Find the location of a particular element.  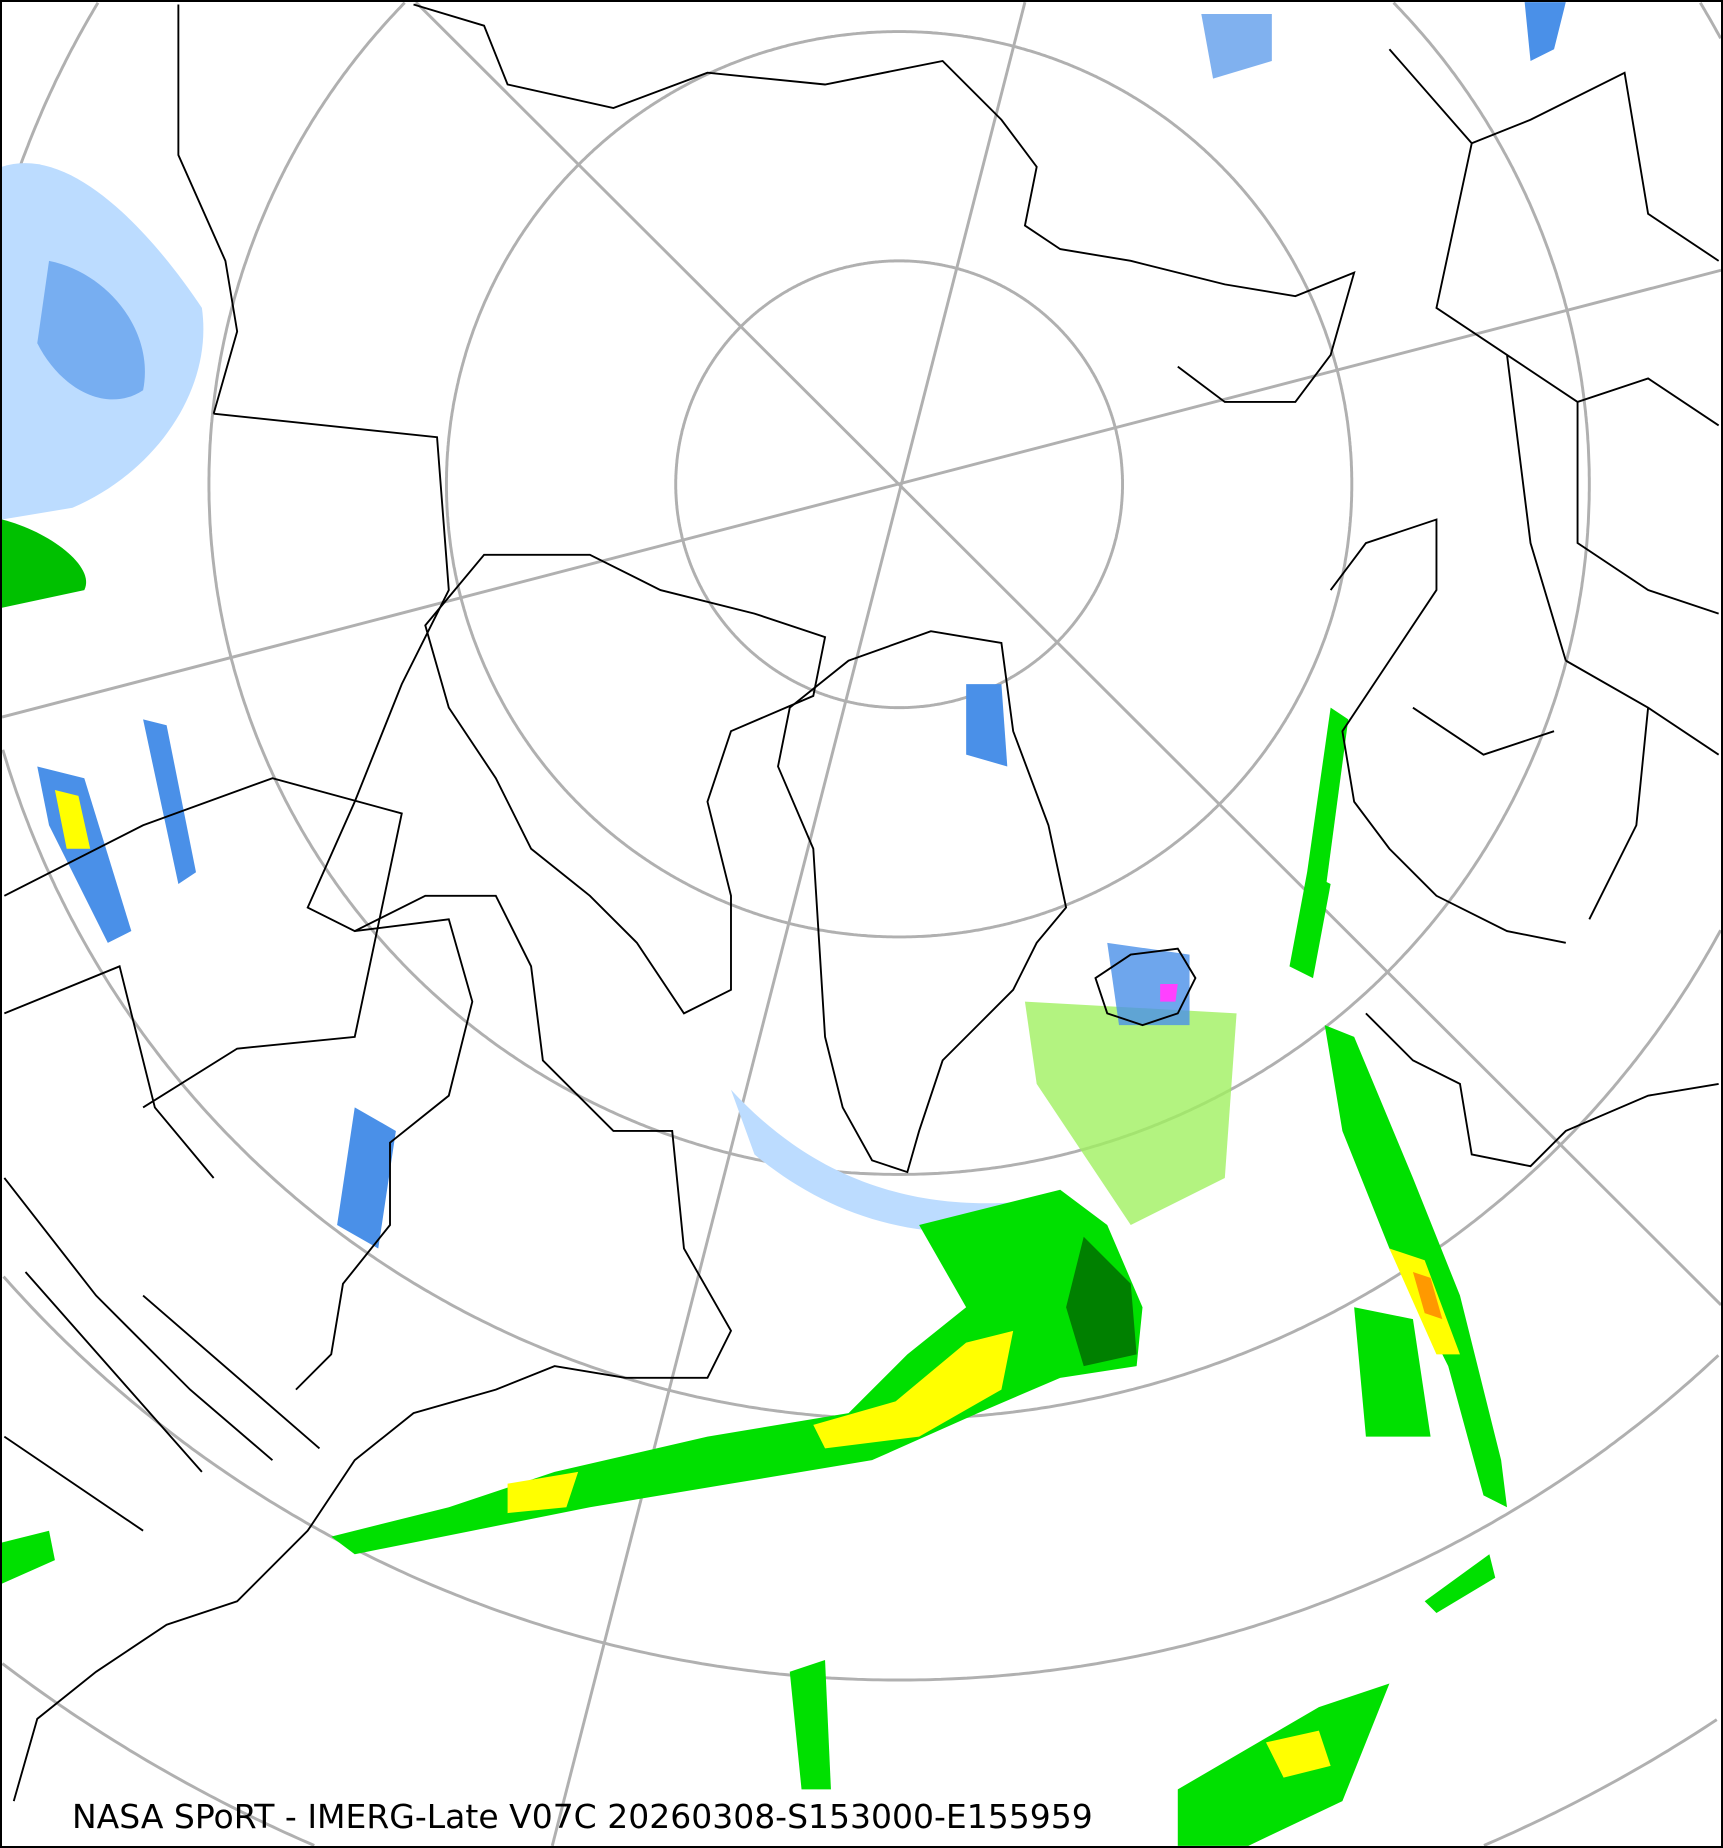

alaska-coastline is located at coordinates (208, 209).